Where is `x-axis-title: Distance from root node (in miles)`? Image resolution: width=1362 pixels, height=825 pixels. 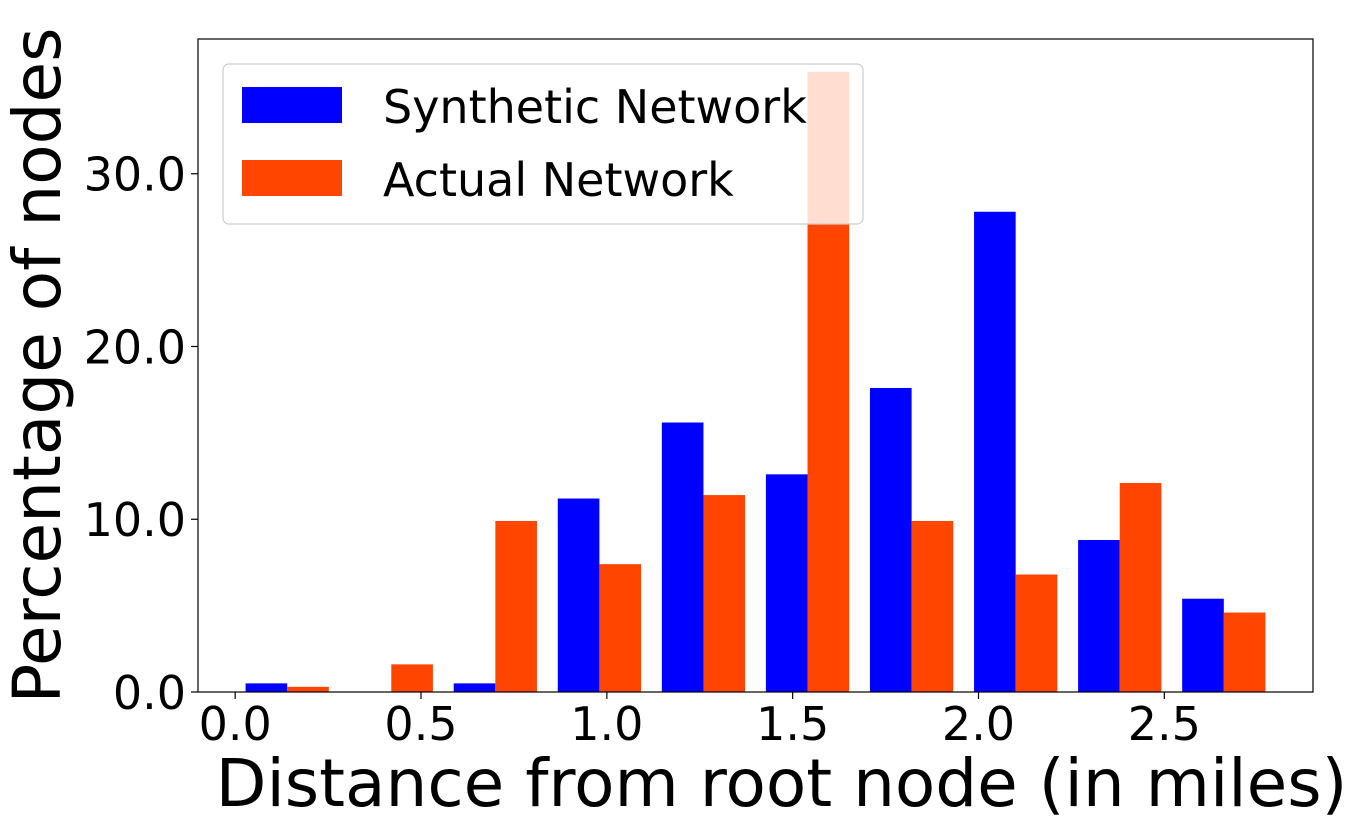
x-axis-title: Distance from root node (in miles) is located at coordinates (782, 783).